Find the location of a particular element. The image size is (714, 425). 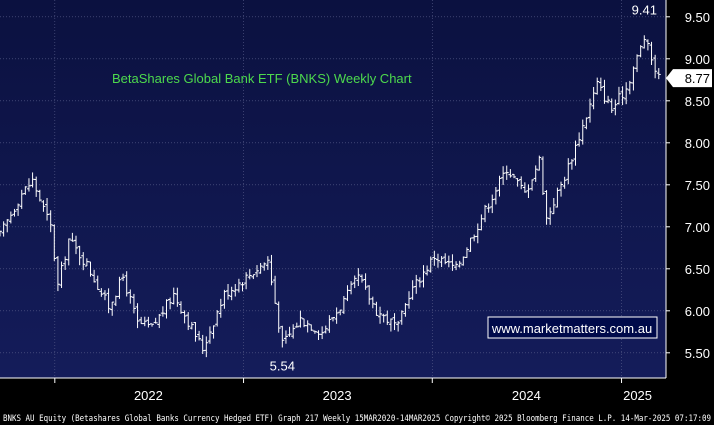

y-axis: 5.50 6.00 6.50 7.00 7.50 8.00 8.50 9.00 9.50 is located at coordinates (688, 185).